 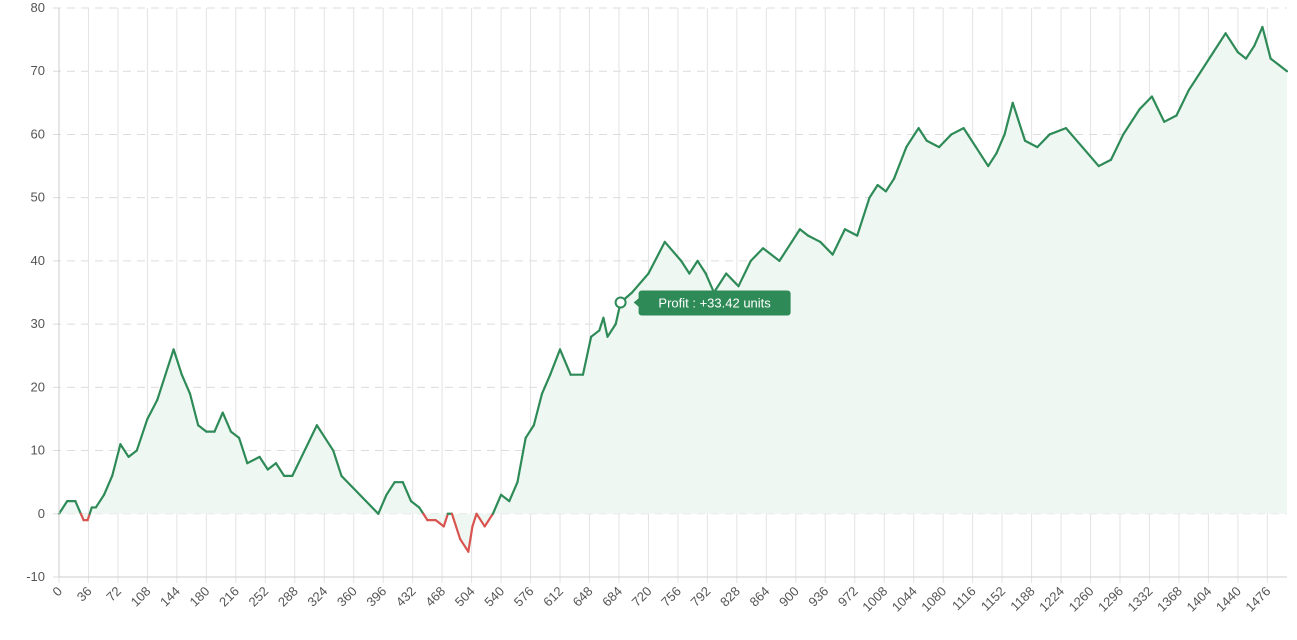 What do you see at coordinates (113, 594) in the screenshot?
I see `x-tick-label: 72` at bounding box center [113, 594].